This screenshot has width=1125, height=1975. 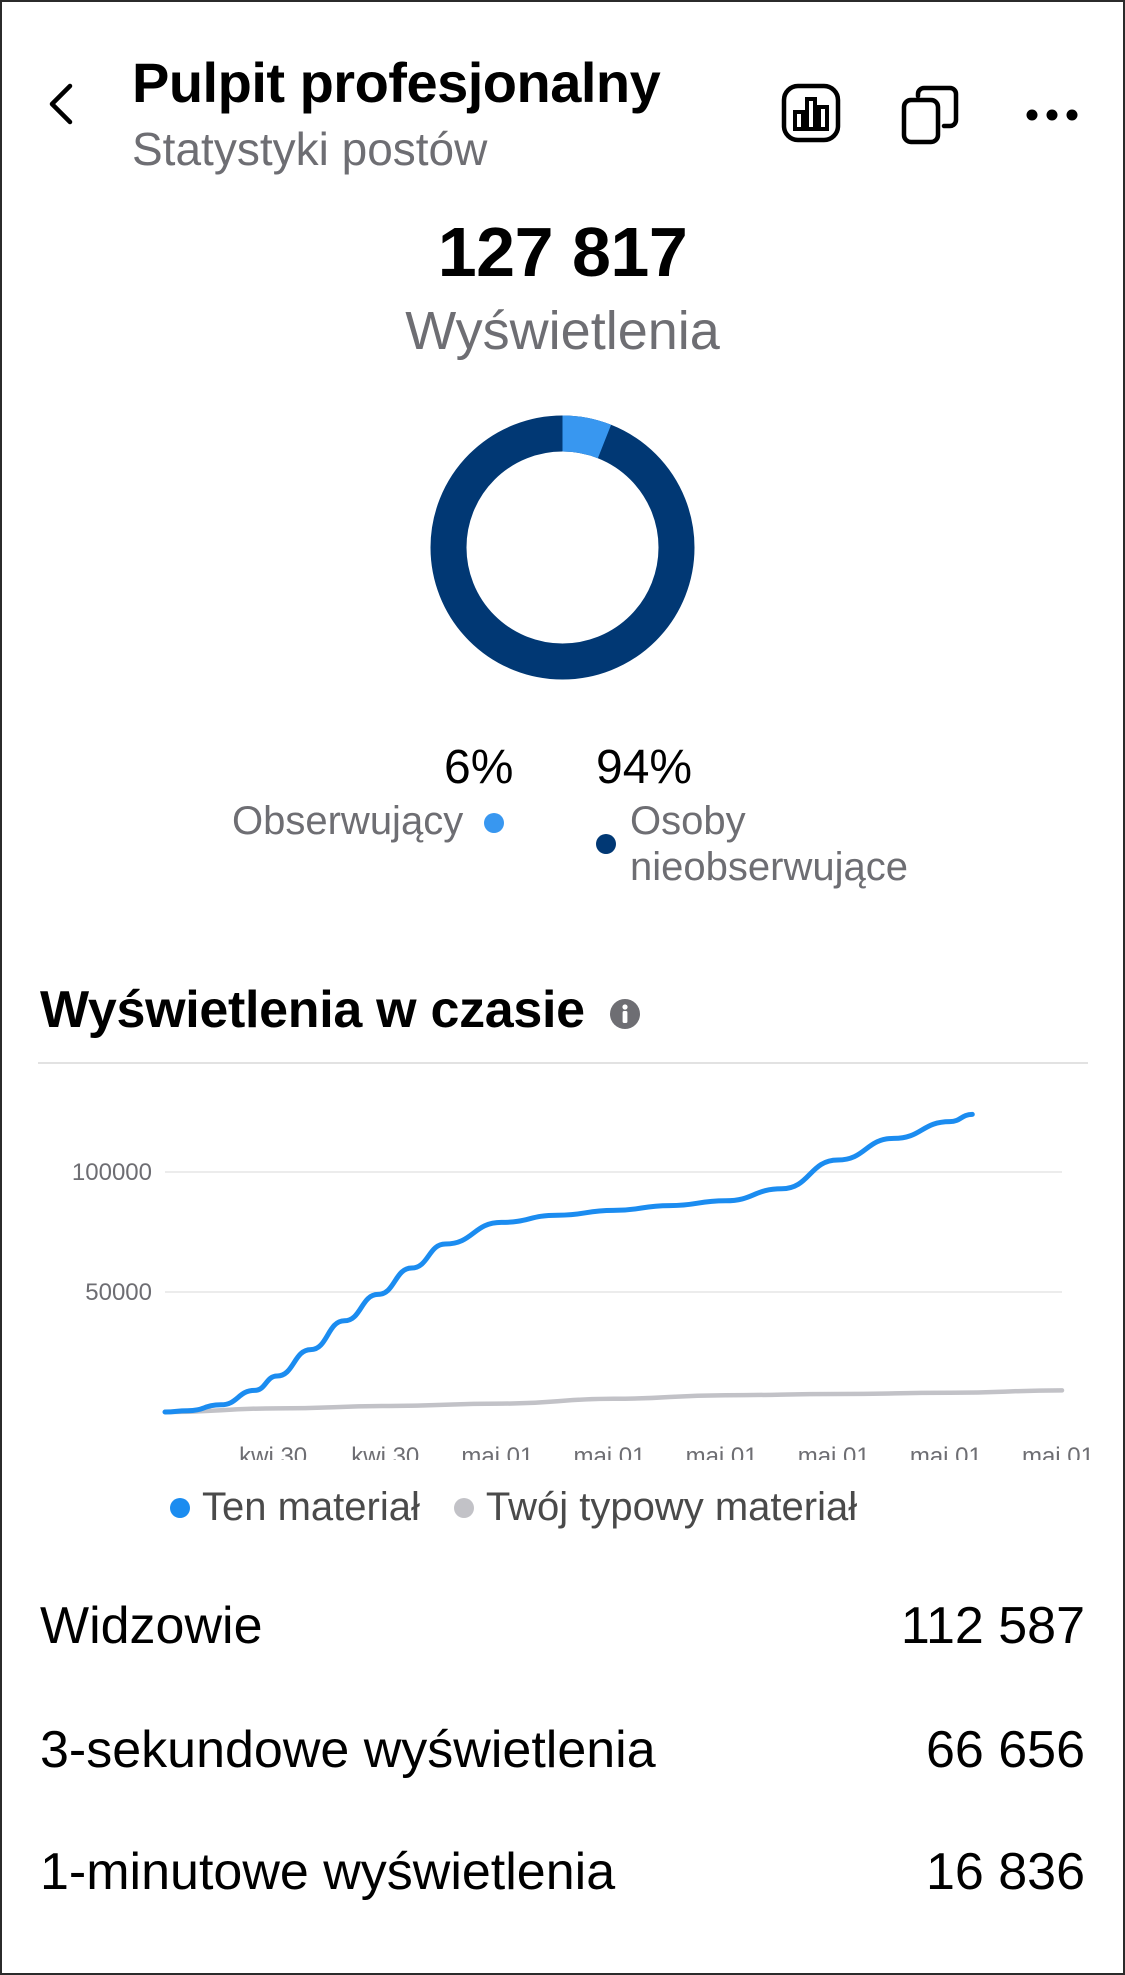 I want to click on stat-value: 112 587, so click(x=992, y=1626).